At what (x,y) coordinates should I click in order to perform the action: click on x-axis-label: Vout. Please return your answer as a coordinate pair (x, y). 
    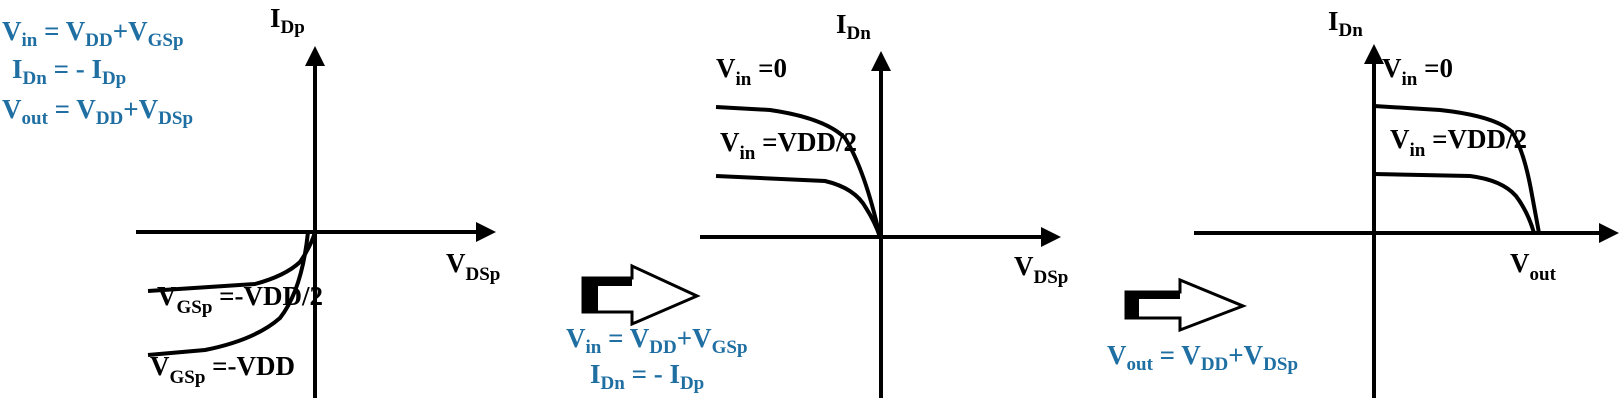
    Looking at the image, I should click on (1533, 266).